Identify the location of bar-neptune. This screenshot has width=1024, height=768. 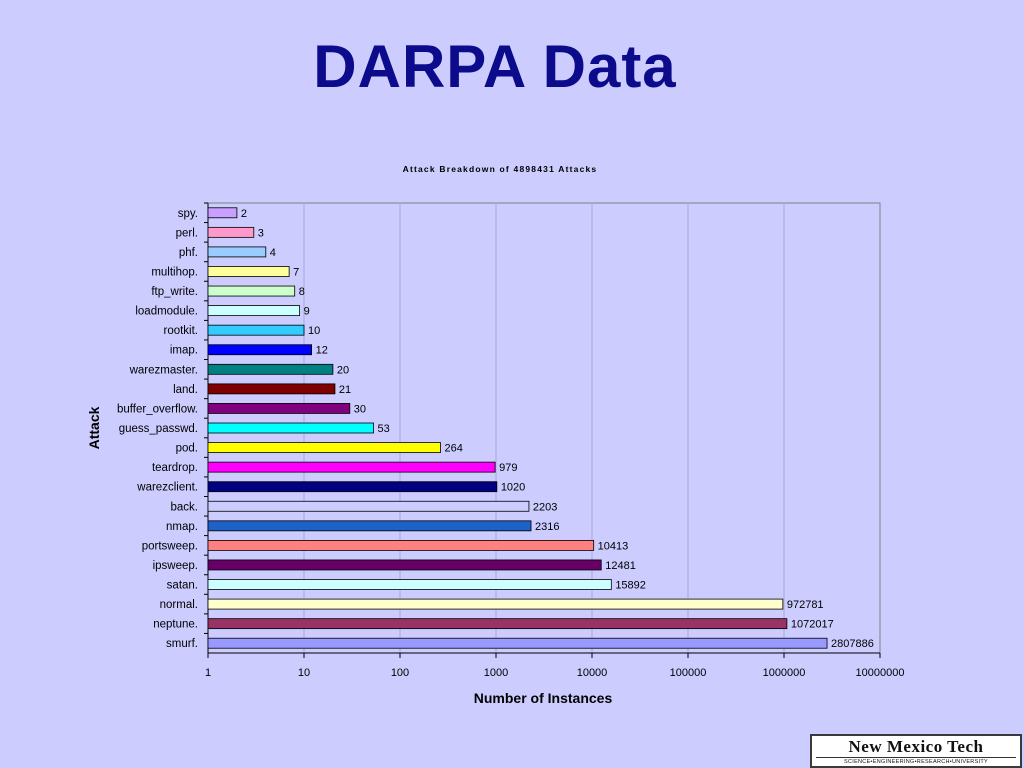
(497, 624).